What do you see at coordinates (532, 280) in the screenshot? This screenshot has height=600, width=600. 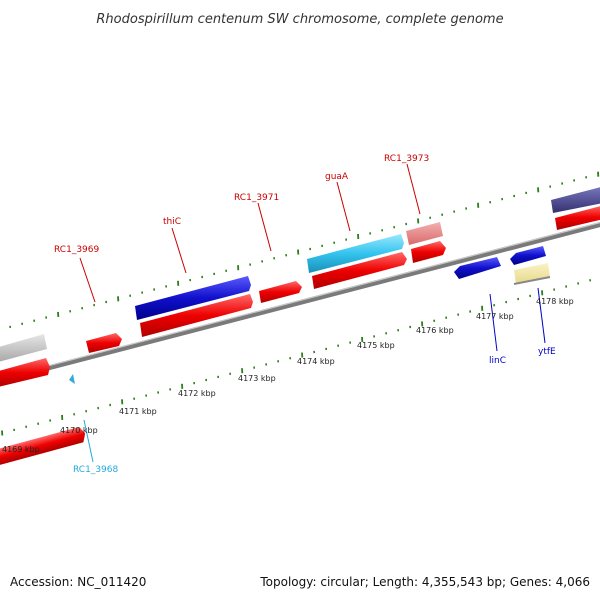 I see `gene-box-edge` at bounding box center [532, 280].